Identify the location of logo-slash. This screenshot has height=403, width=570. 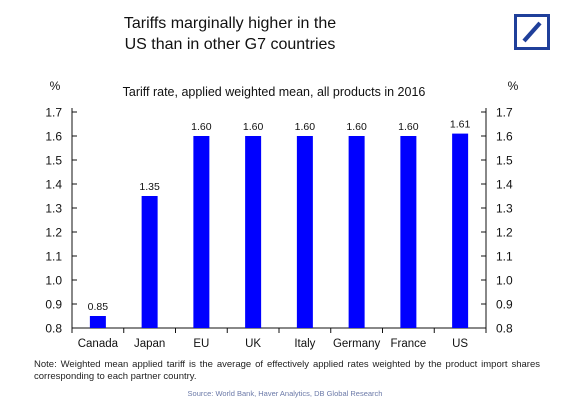
(532, 32).